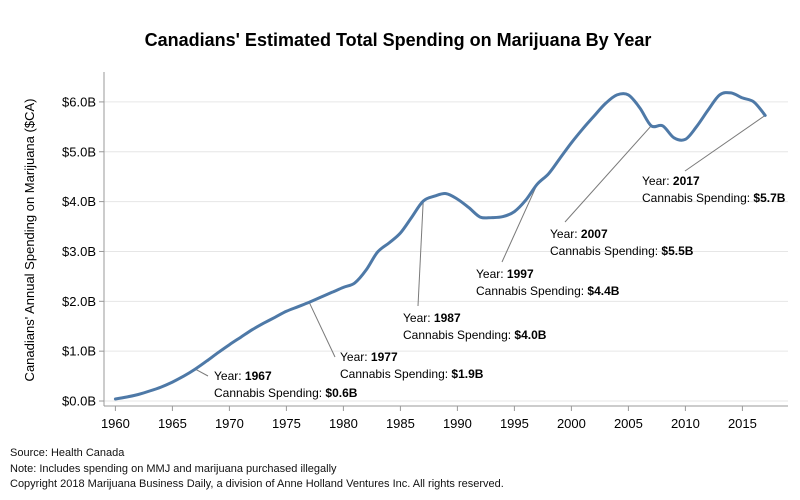  Describe the element at coordinates (79, 301) in the screenshot. I see `y-tick-label: $2.0B` at that location.